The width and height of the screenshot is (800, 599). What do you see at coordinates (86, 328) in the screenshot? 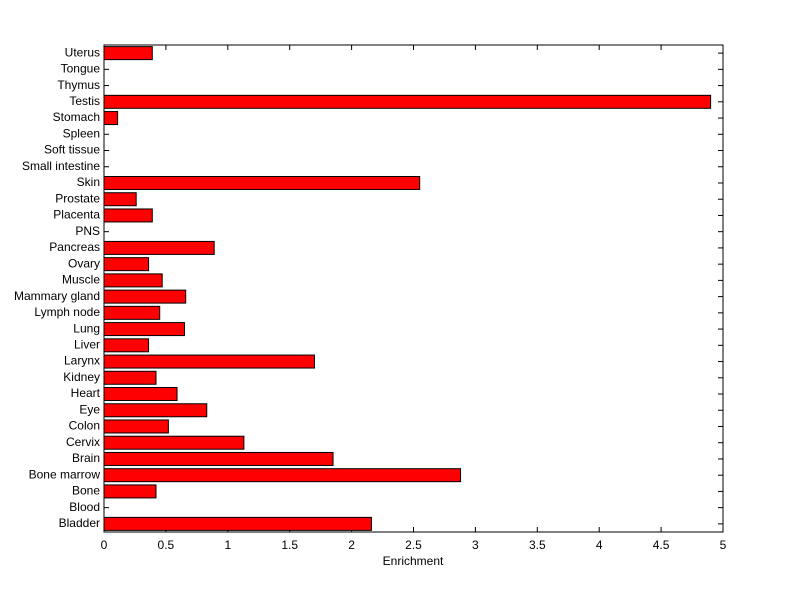
I see `y-tick-label: Lung` at bounding box center [86, 328].